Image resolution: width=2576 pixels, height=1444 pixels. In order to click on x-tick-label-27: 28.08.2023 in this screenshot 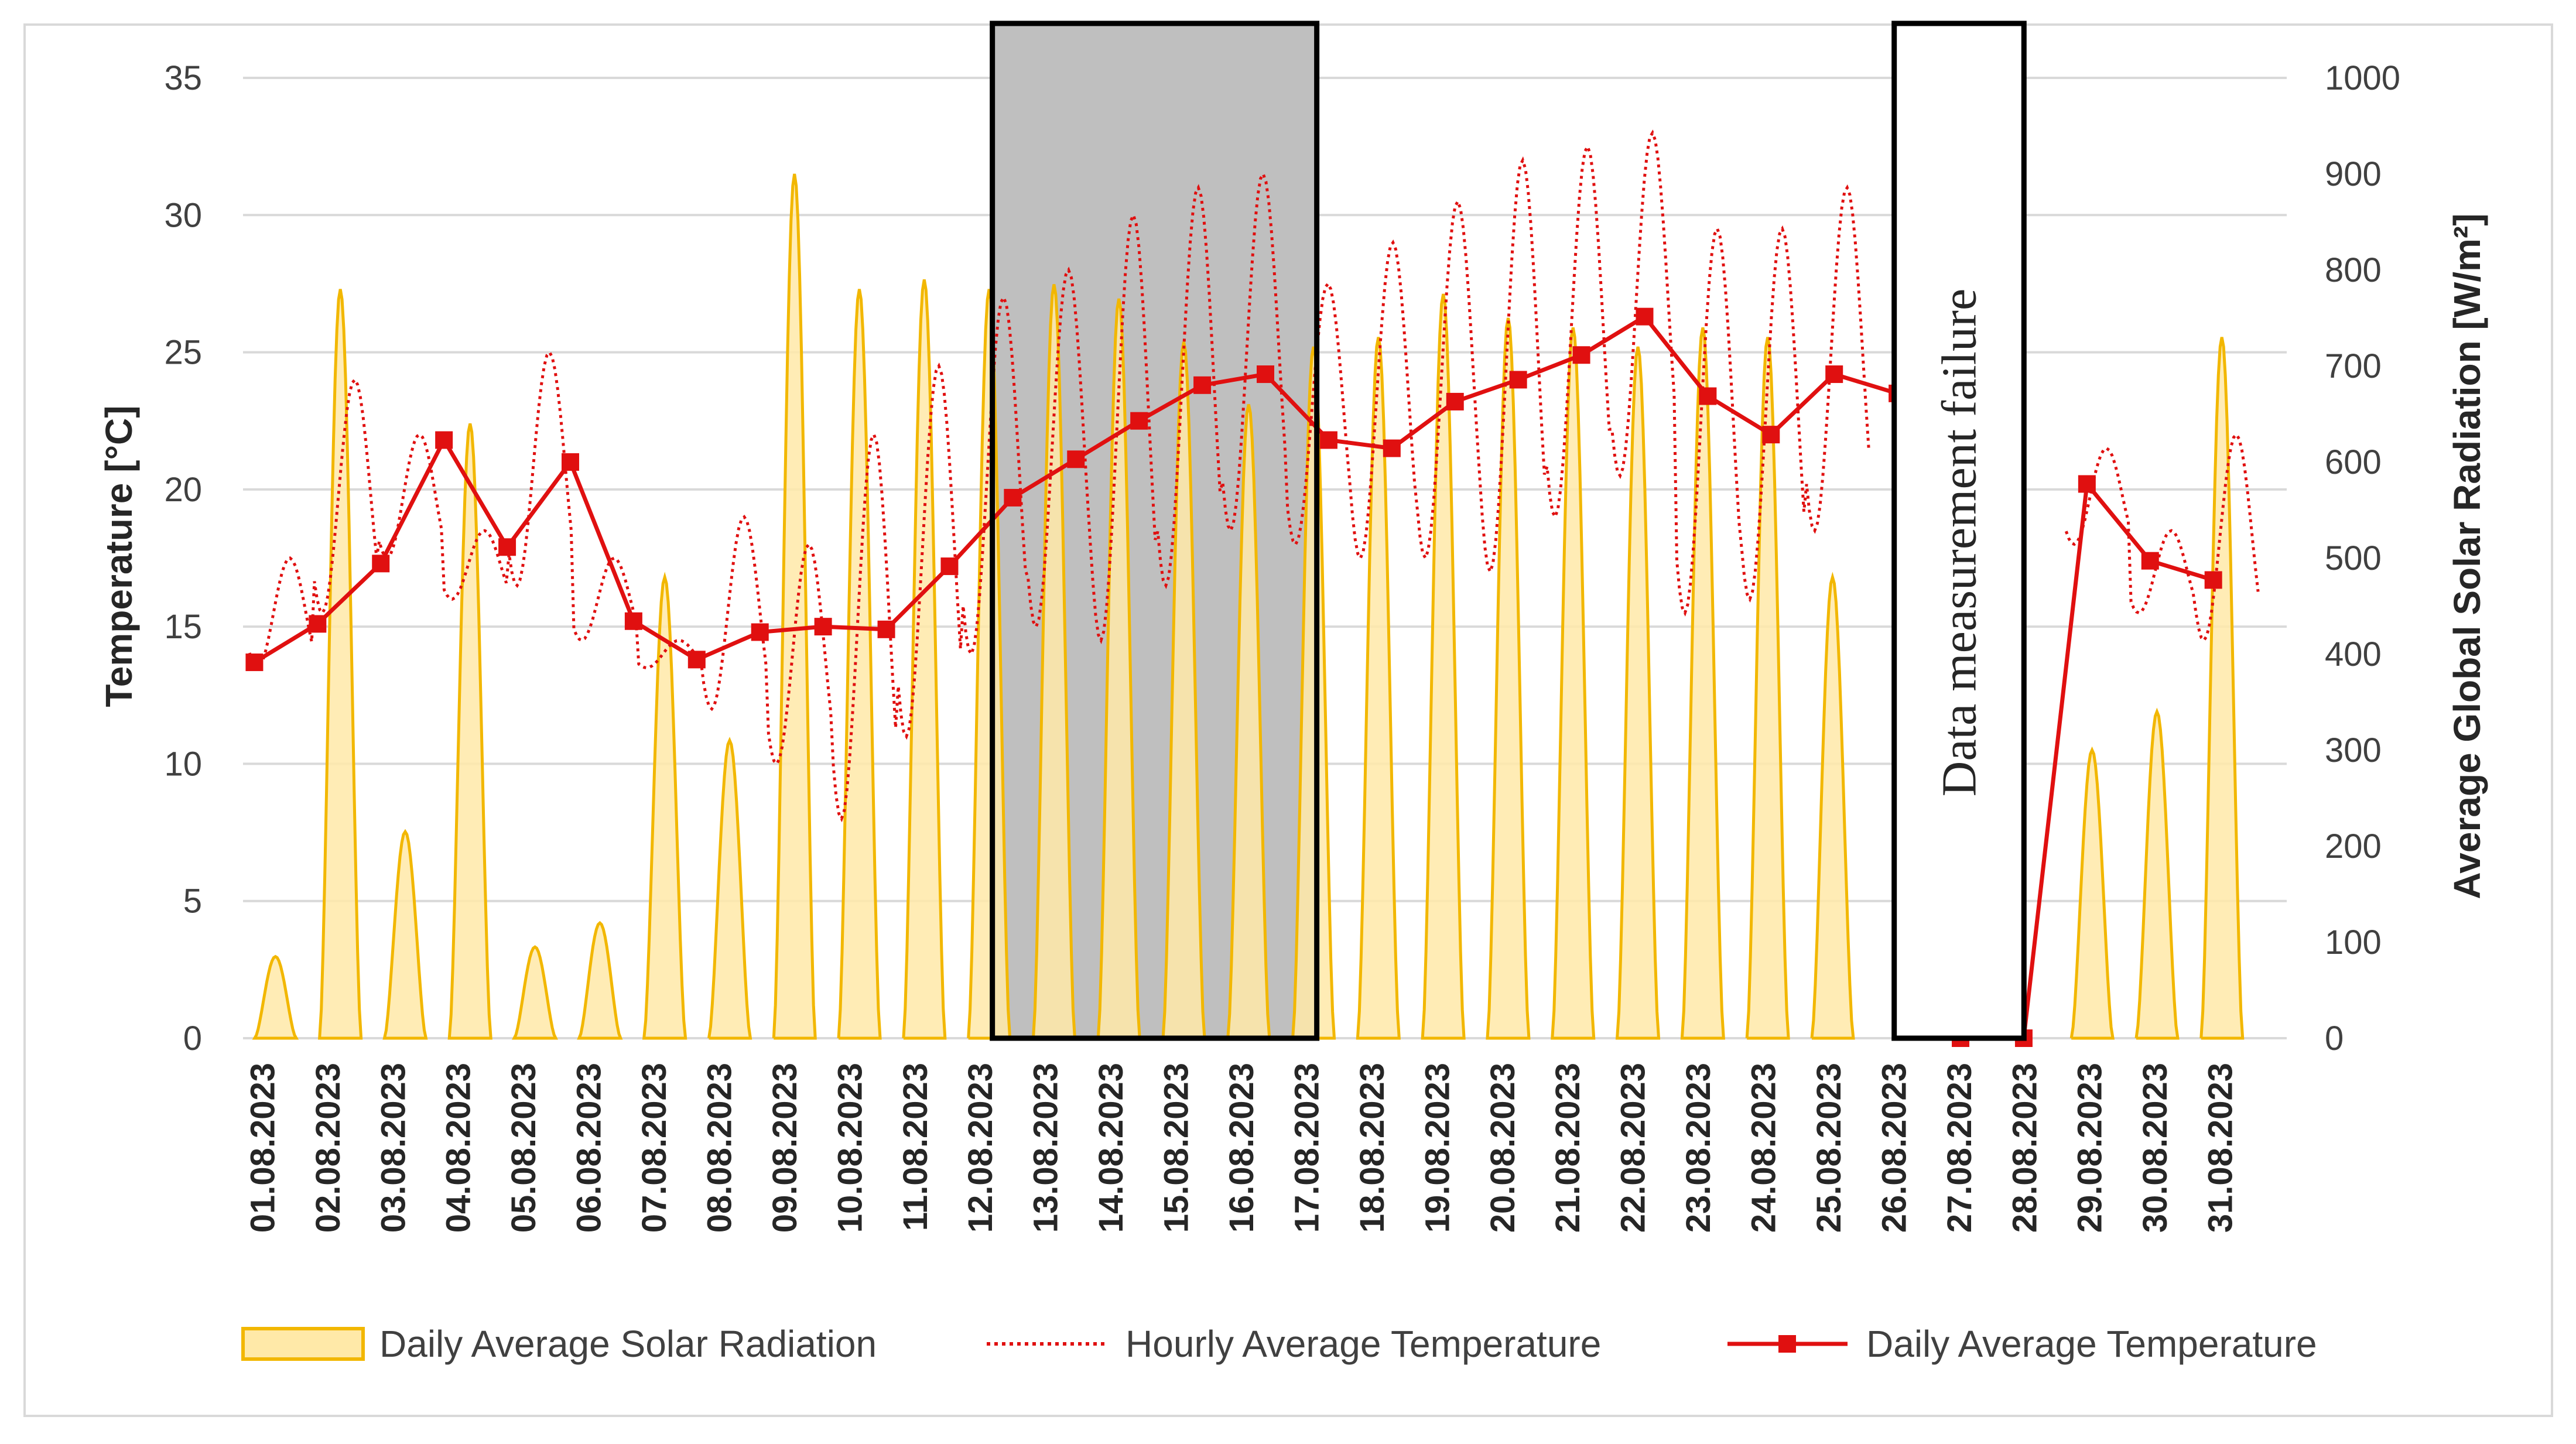, I will do `click(2025, 1148)`.